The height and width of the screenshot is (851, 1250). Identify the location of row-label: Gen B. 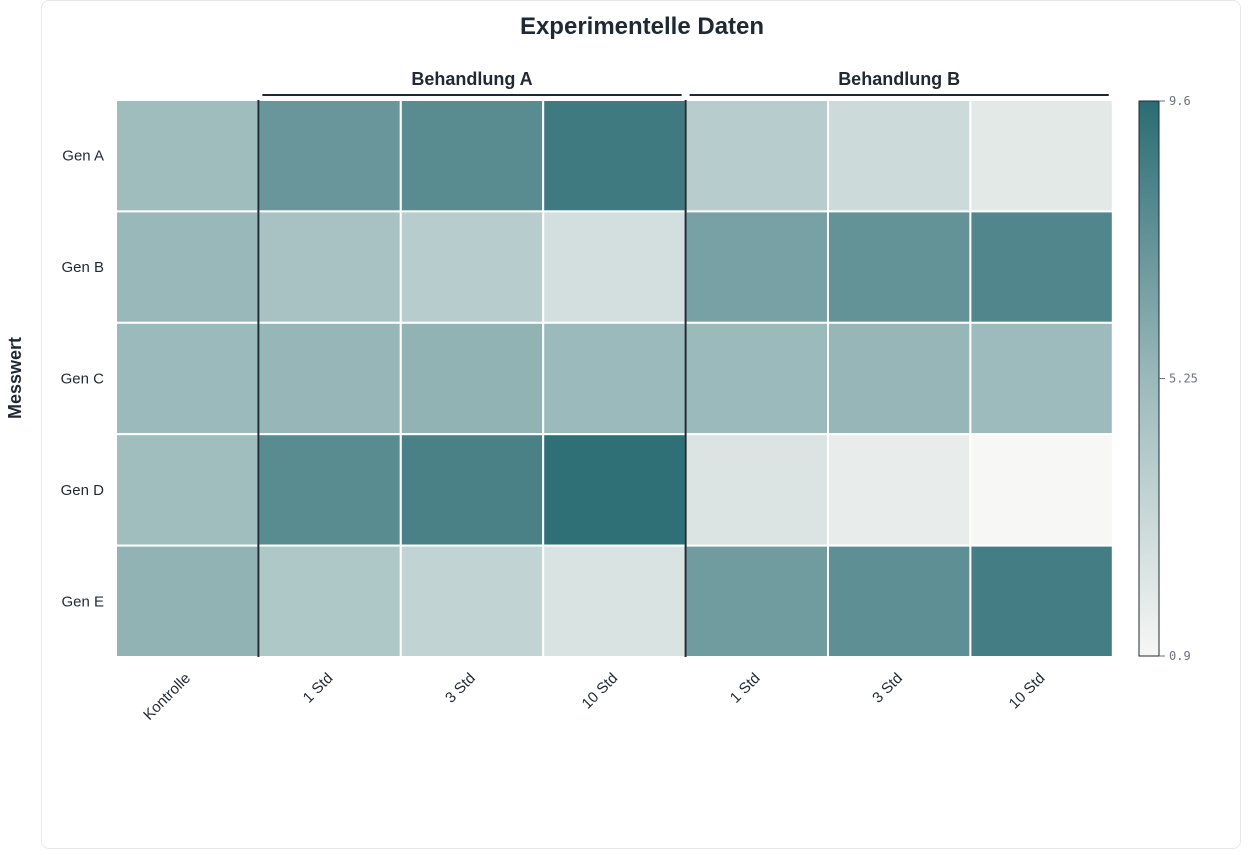
(82, 267).